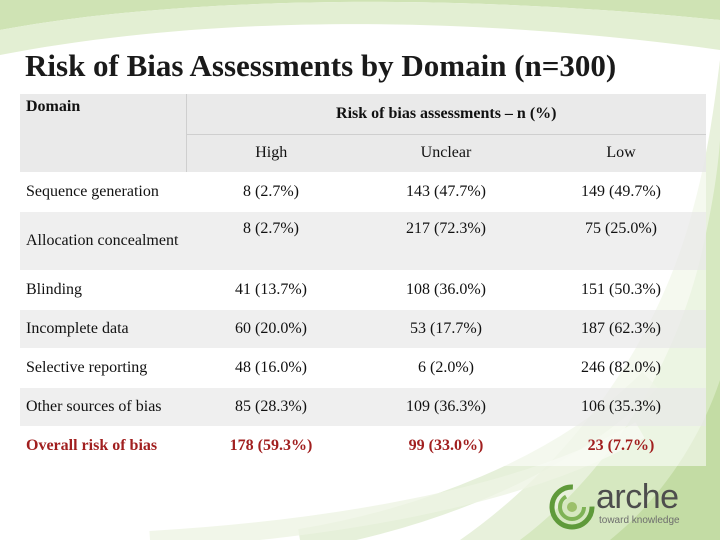 Image resolution: width=720 pixels, height=540 pixels. What do you see at coordinates (271, 153) in the screenshot?
I see `column-header-high: High` at bounding box center [271, 153].